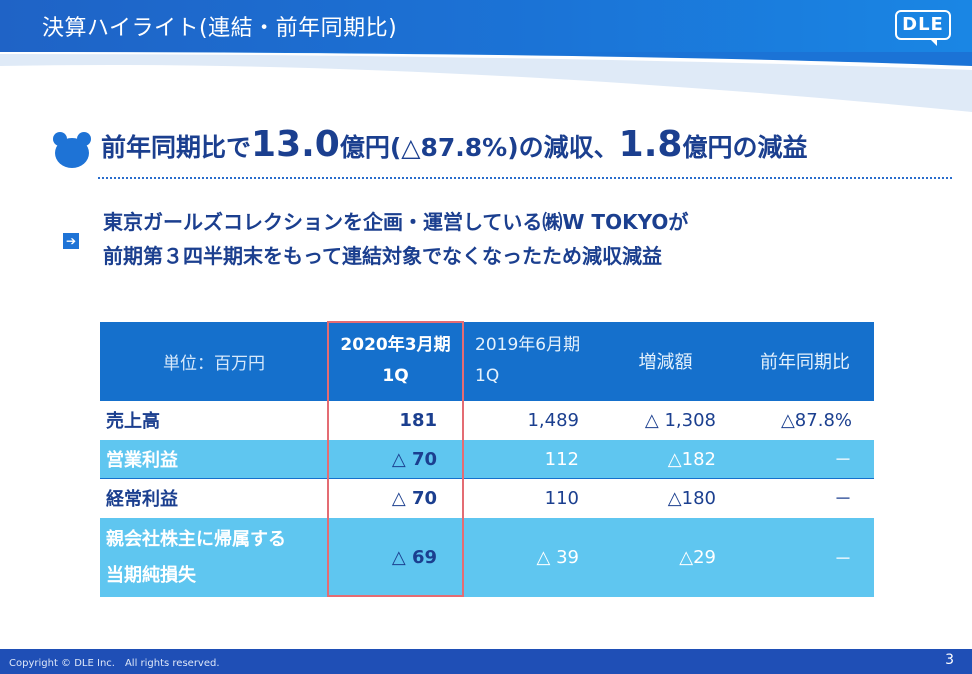 This screenshot has height=674, width=972. Describe the element at coordinates (72, 150) in the screenshot. I see `bear-face-icon` at that location.